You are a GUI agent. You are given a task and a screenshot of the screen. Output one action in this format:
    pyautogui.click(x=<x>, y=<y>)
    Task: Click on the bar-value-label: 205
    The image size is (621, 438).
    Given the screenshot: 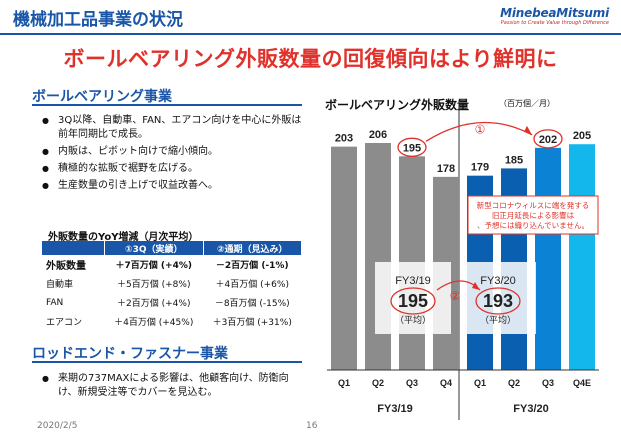 What is the action you would take?
    pyautogui.click(x=582, y=136)
    